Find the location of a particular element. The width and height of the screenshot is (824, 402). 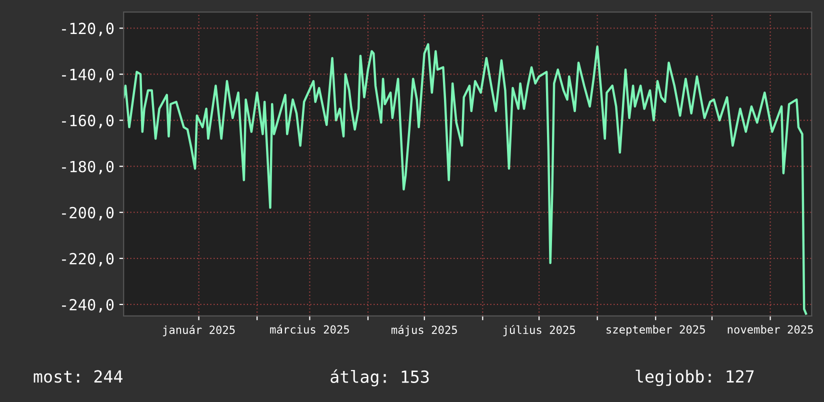

x-tick-label: május 2025 is located at coordinates (424, 330).